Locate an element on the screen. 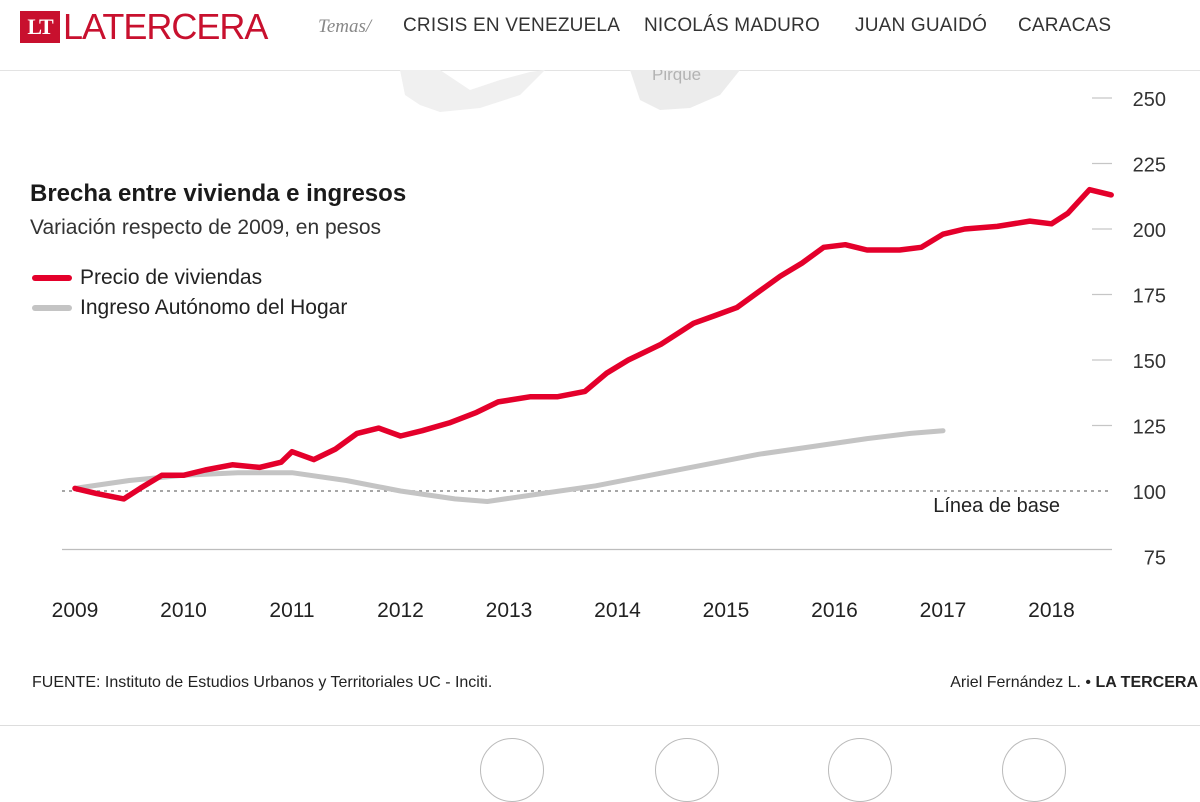 The width and height of the screenshot is (1200, 802). nav-link-caracas: CARACAS is located at coordinates (1065, 25).